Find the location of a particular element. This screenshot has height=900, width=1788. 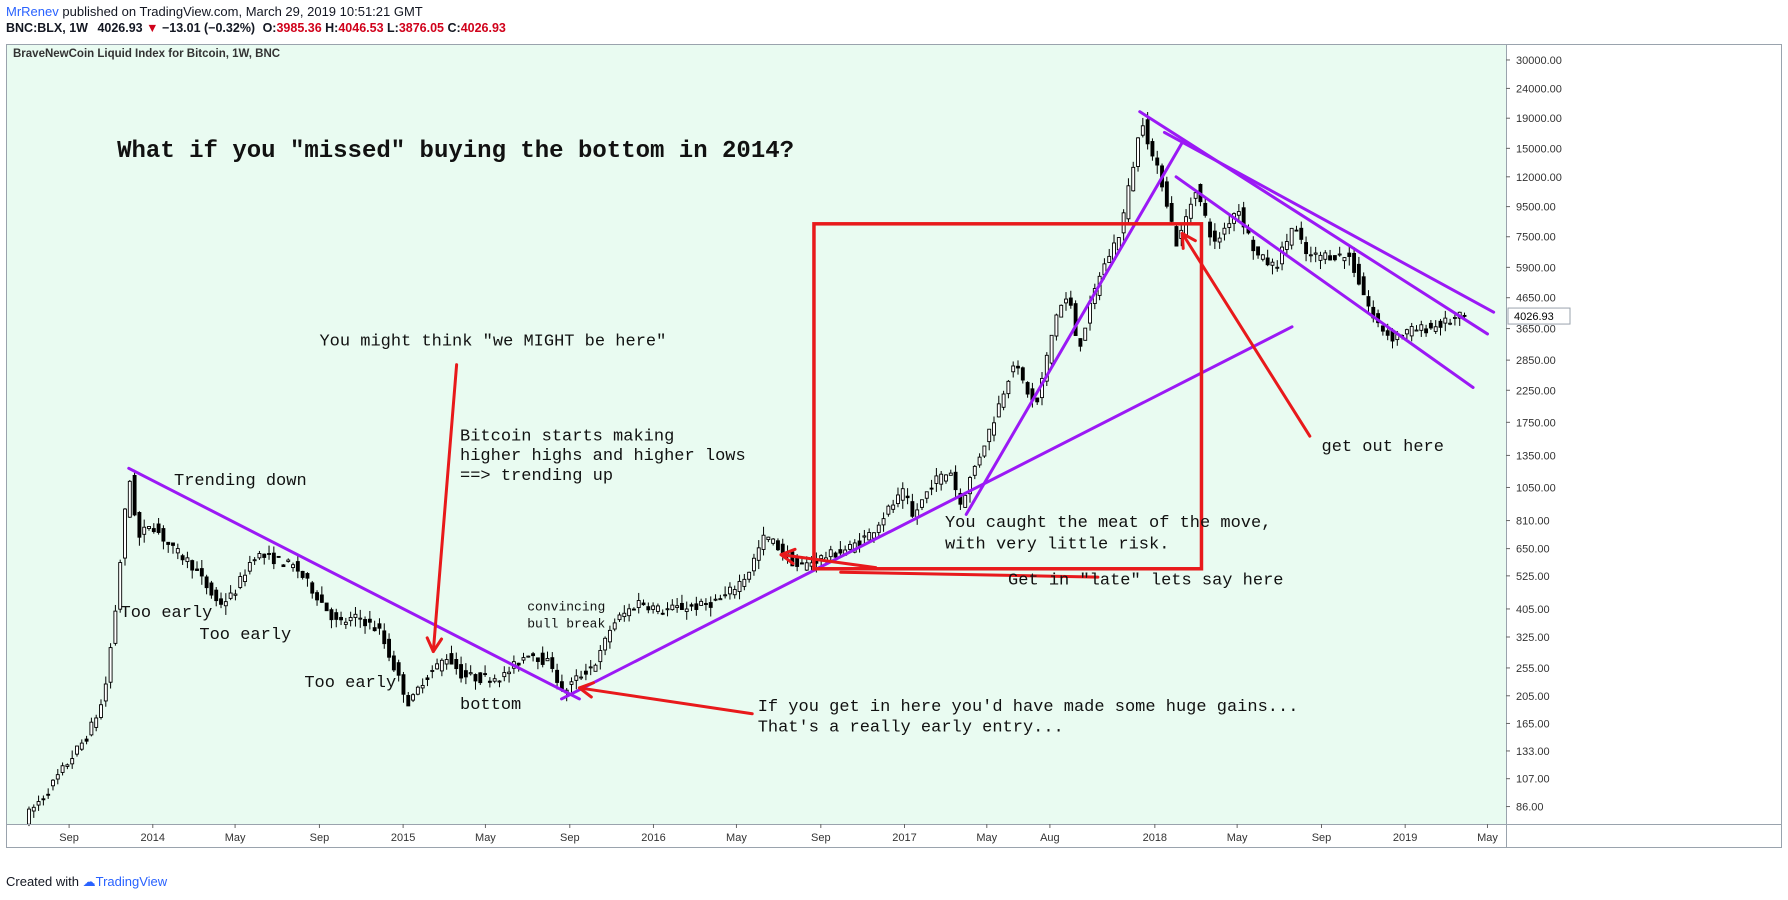

y-tick-label: 12000.00 is located at coordinates (1539, 178).